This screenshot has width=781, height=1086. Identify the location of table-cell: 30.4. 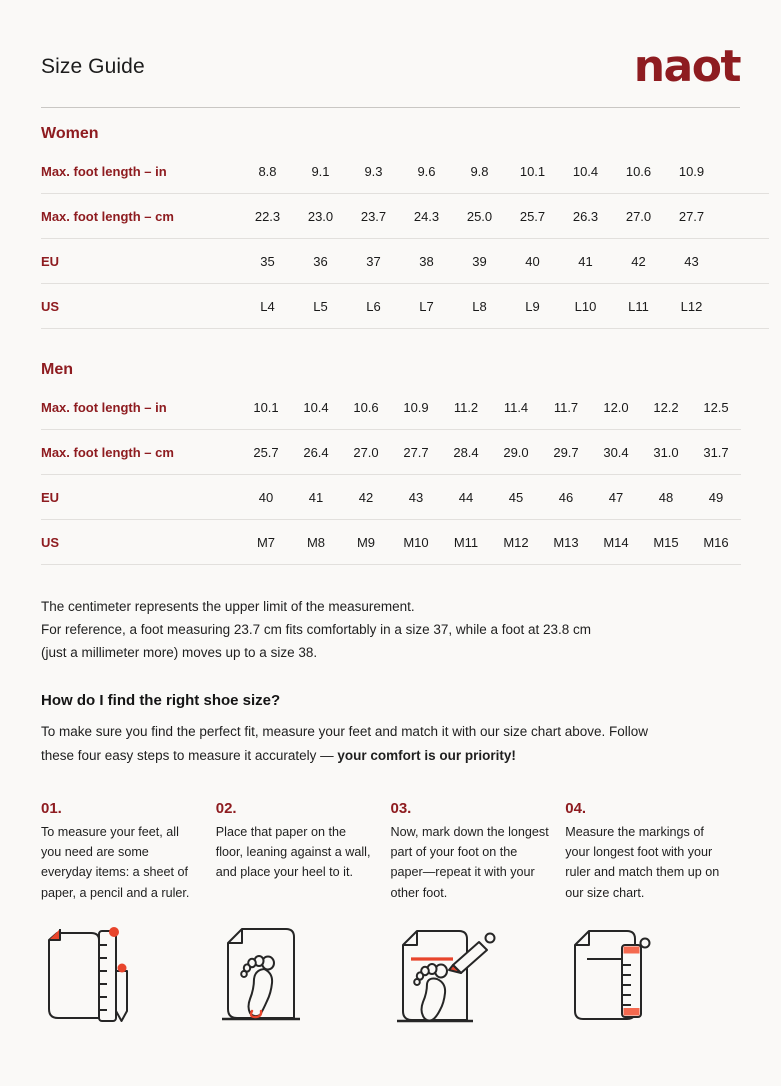
(616, 452).